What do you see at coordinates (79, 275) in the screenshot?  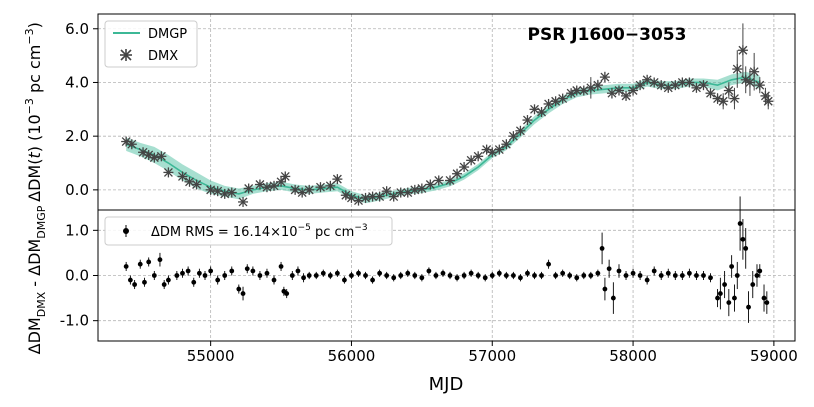 I see `bottom-y-ticks: -1.0 0.0 1.0` at bounding box center [79, 275].